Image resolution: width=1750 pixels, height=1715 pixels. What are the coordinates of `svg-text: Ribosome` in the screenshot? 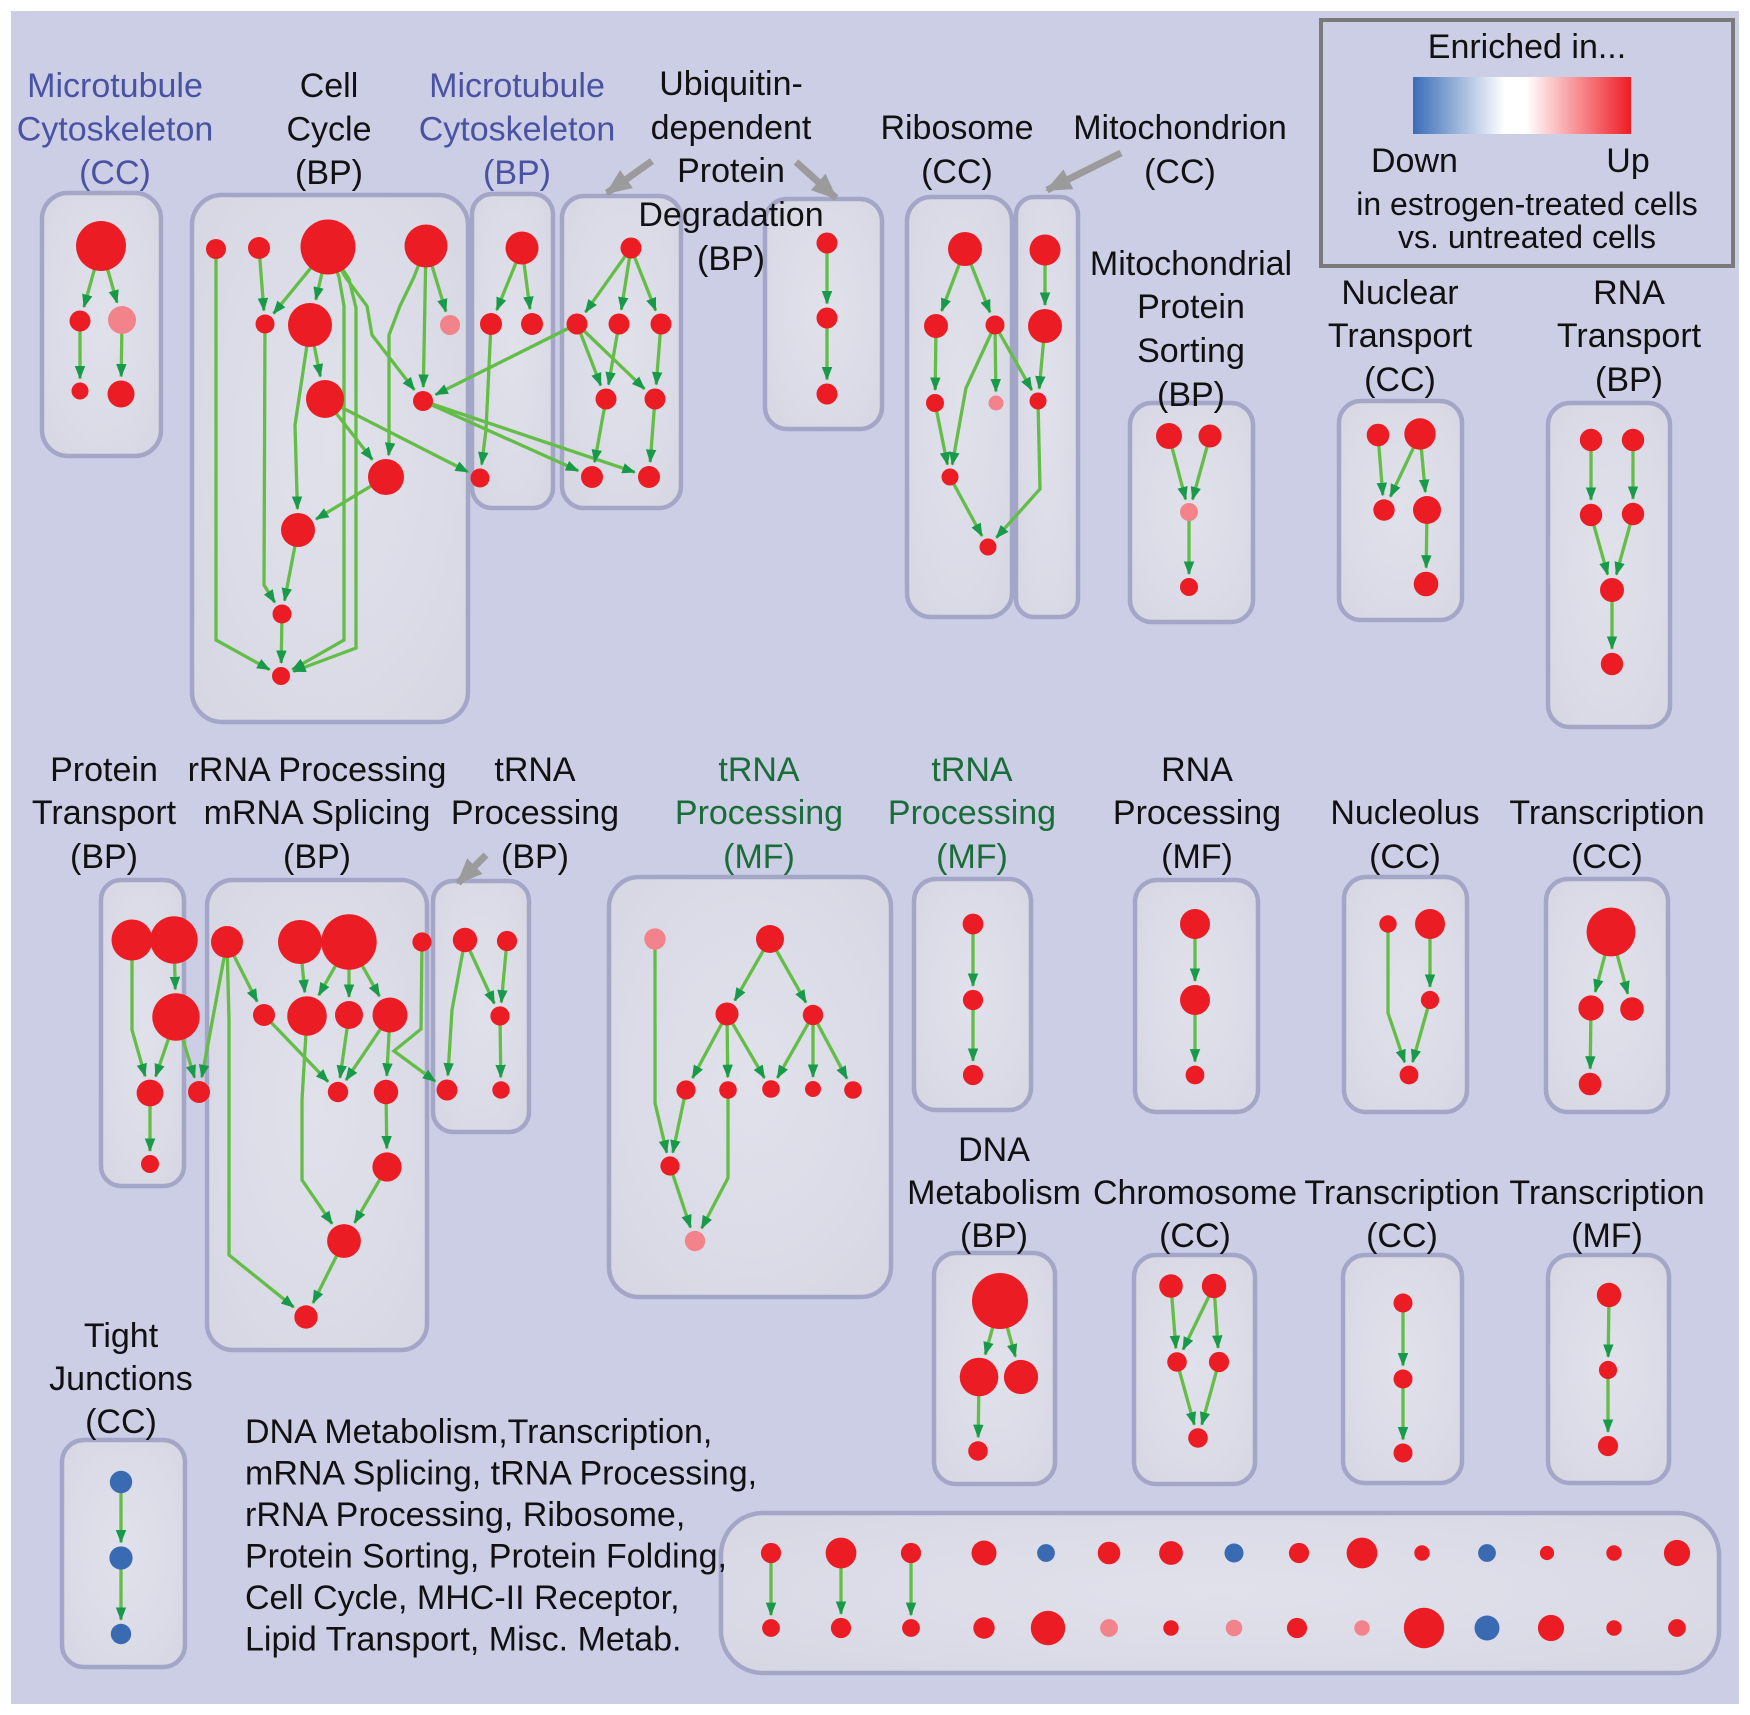 It's located at (956, 128).